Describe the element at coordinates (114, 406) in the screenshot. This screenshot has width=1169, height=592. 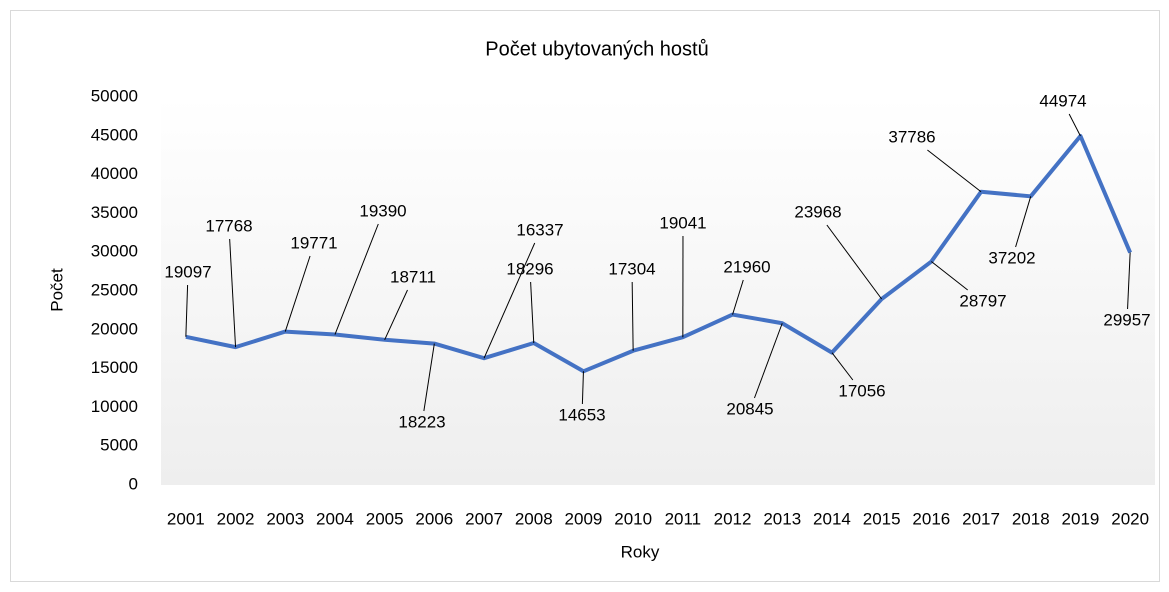
I see `y-tick-label: 10000` at that location.